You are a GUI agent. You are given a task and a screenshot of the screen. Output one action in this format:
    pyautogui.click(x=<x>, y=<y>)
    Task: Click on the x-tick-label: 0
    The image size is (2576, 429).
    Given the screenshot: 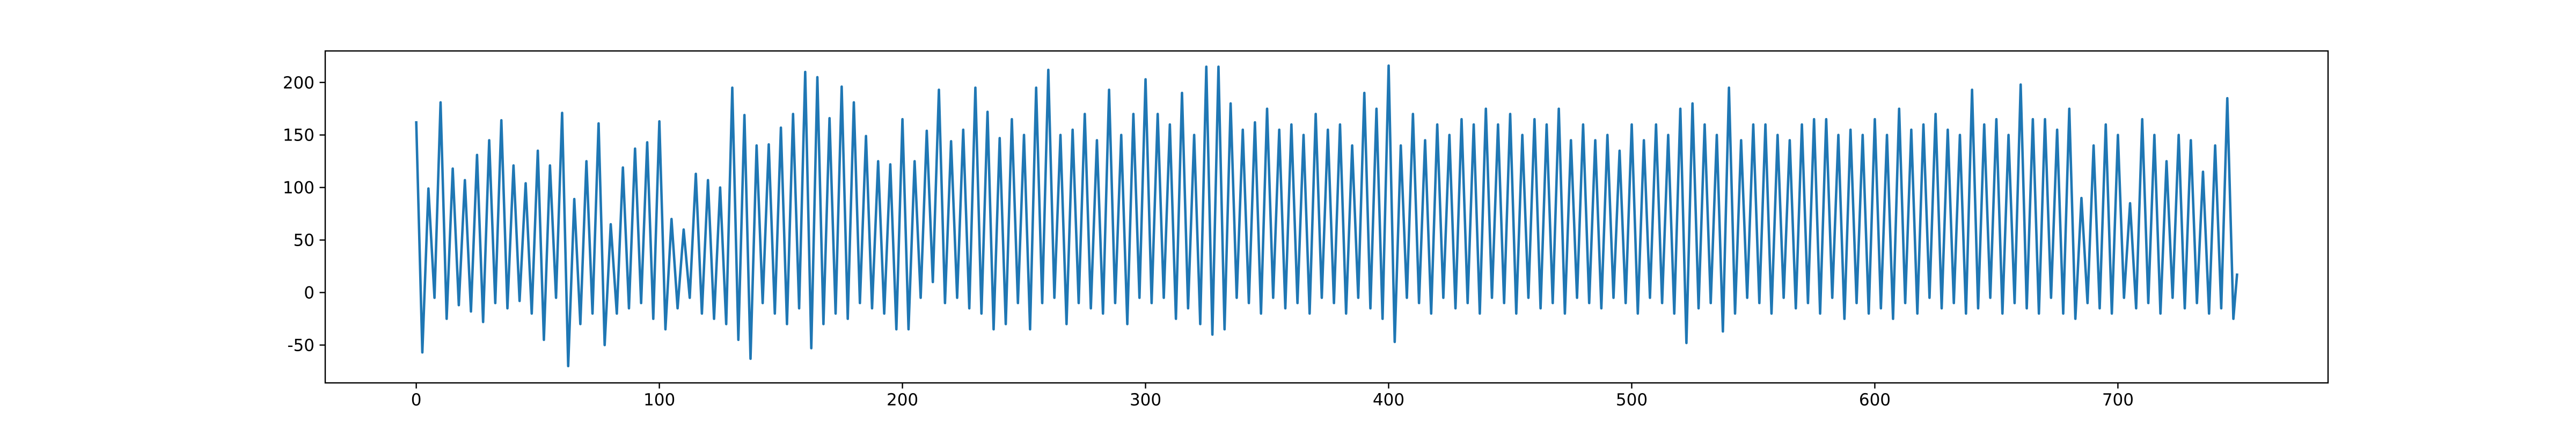 What is the action you would take?
    pyautogui.click(x=416, y=400)
    